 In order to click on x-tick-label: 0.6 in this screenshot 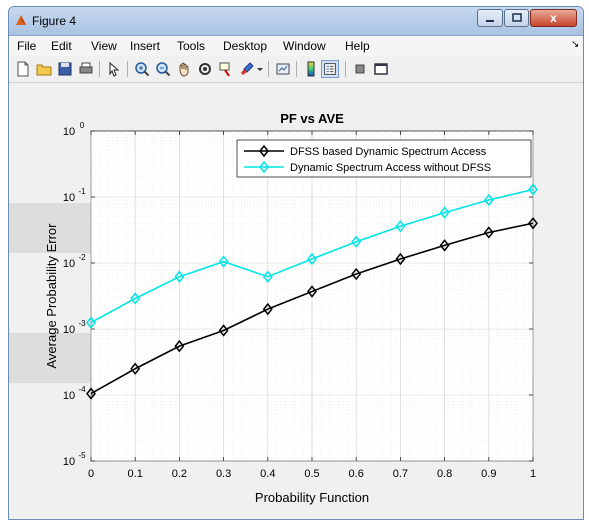, I will do `click(356, 474)`.